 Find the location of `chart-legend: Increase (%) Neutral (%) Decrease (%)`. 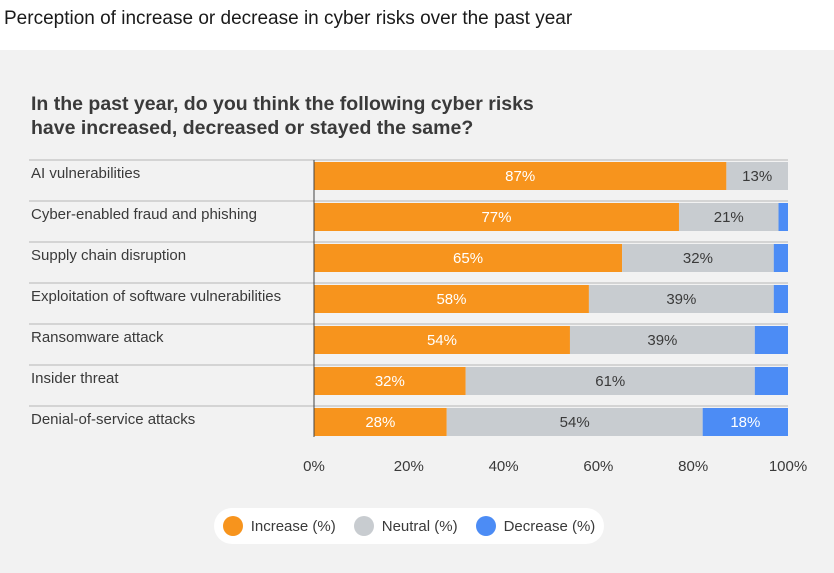

chart-legend: Increase (%) Neutral (%) Decrease (%) is located at coordinates (409, 526).